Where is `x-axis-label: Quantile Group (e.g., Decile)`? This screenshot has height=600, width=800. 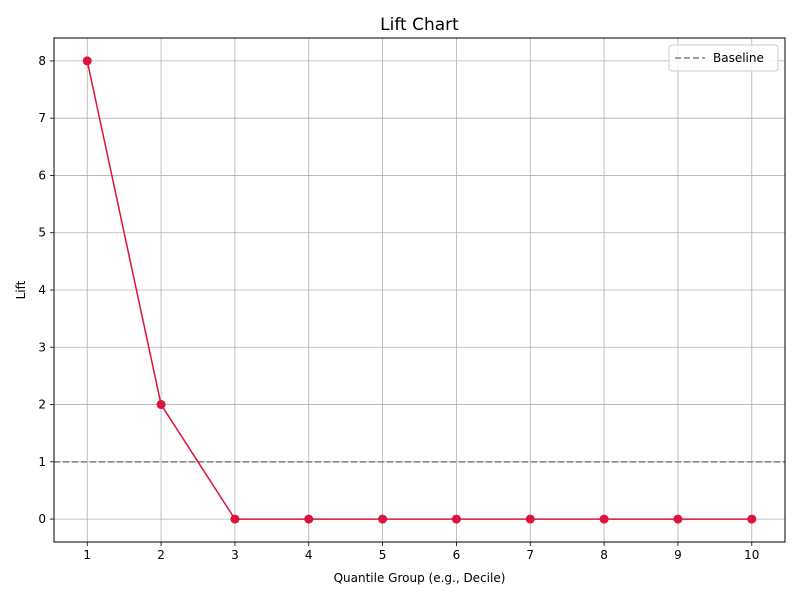 x-axis-label: Quantile Group (e.g., Decile) is located at coordinates (420, 578).